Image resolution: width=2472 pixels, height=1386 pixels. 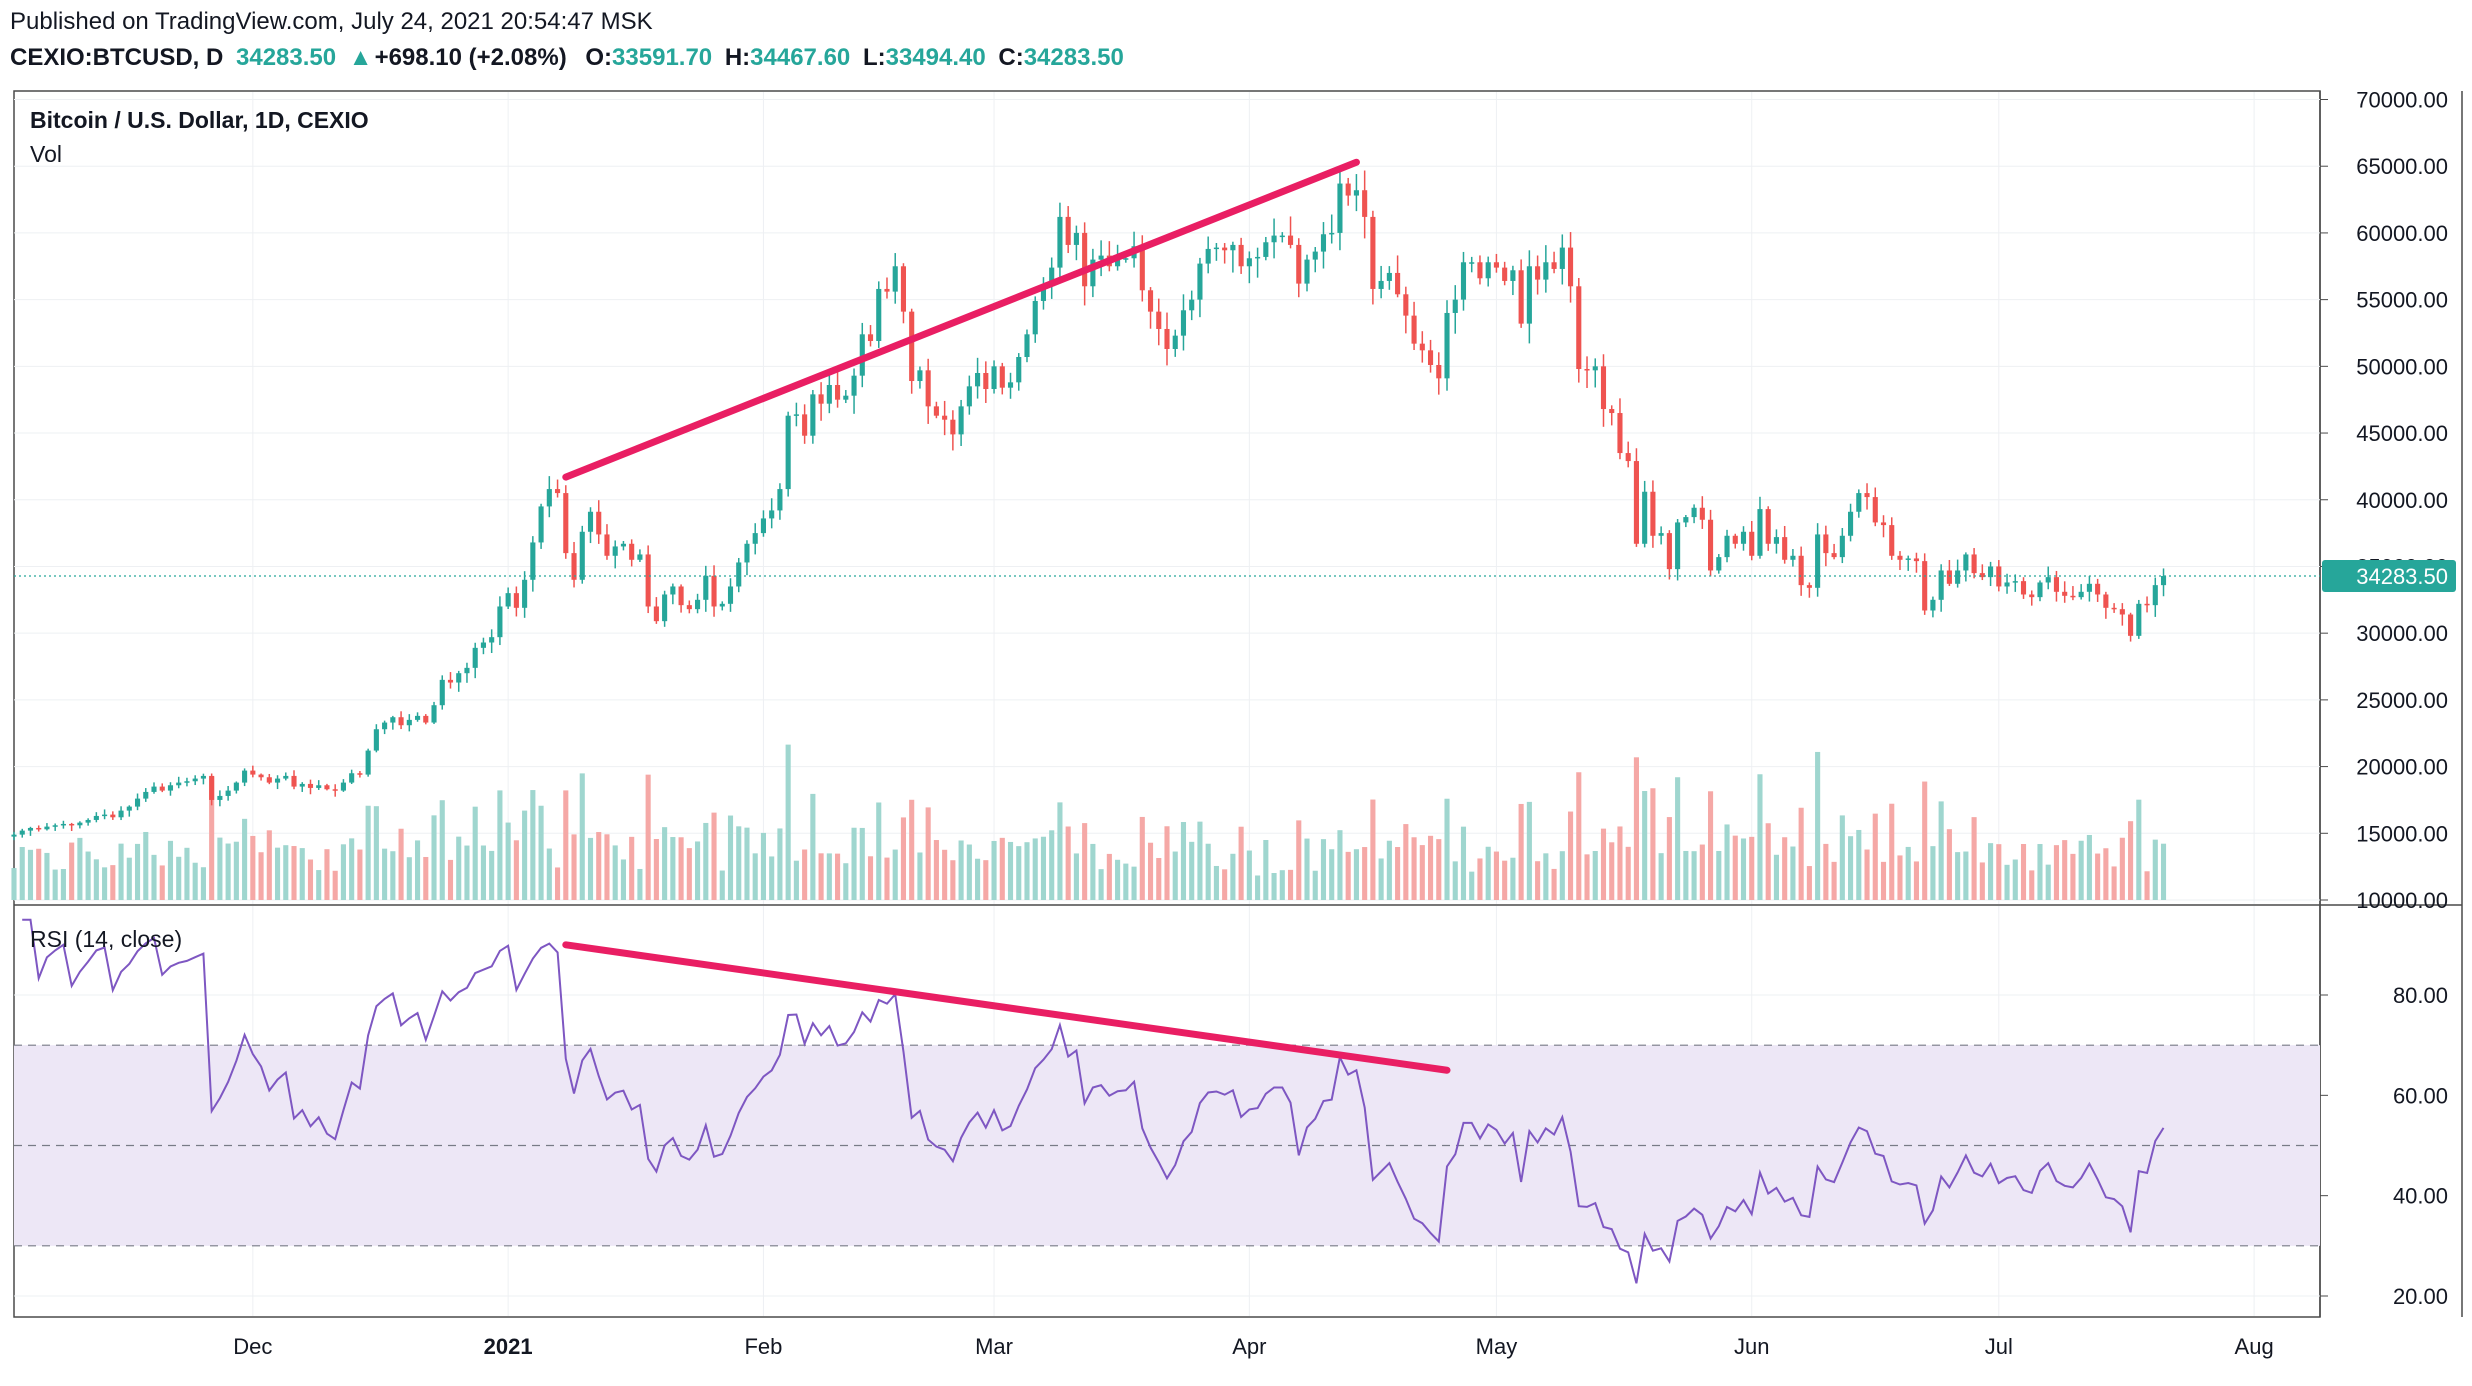 I want to click on time-tick-label: Jun, so click(x=1751, y=1346).